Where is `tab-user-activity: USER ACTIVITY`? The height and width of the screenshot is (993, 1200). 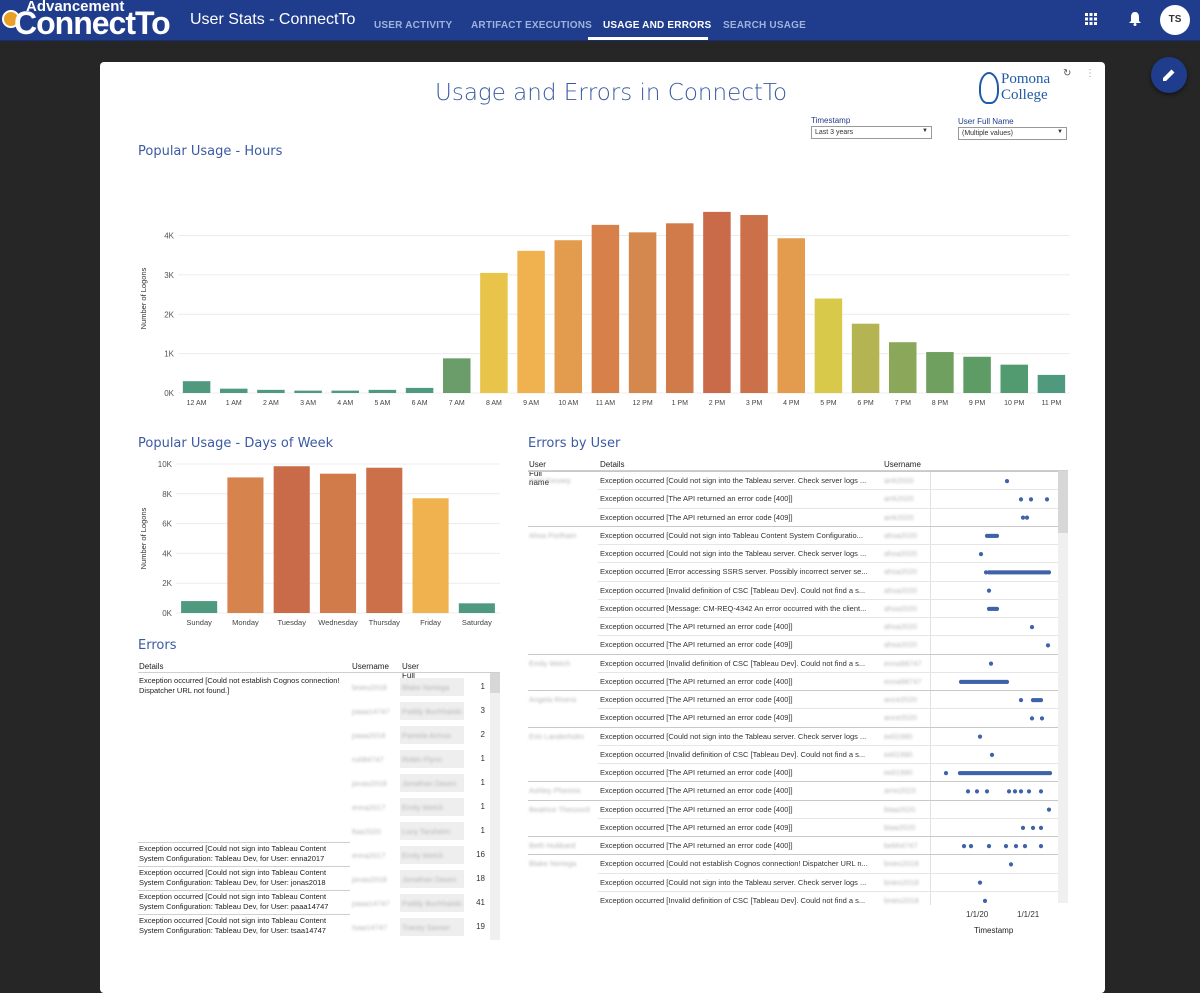 tab-user-activity: USER ACTIVITY is located at coordinates (413, 25).